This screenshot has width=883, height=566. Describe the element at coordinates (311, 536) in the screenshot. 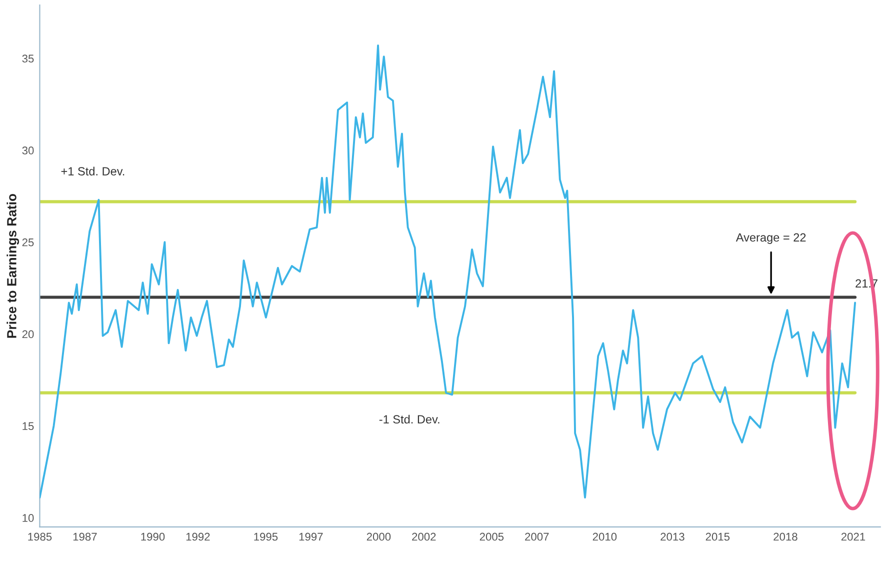

I see `x-tick-label: 1997` at that location.